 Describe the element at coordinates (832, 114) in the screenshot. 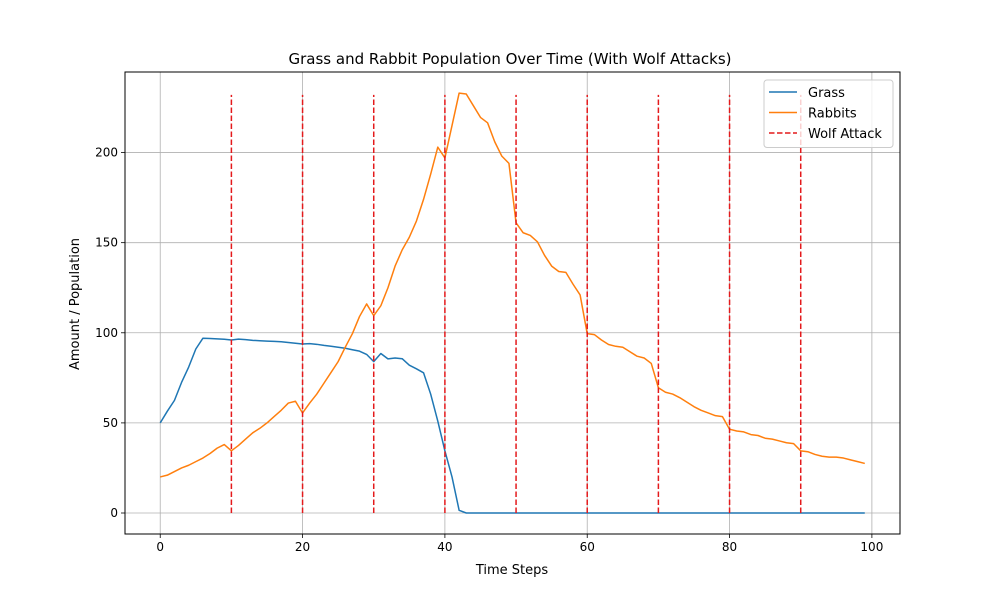

I see `legend-label-rabbits: Rabbits` at that location.